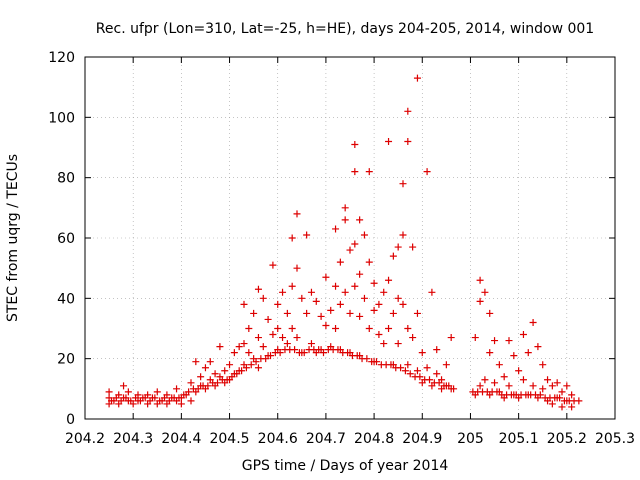 Image resolution: width=640 pixels, height=480 pixels. What do you see at coordinates (66, 179) in the screenshot?
I see `y-tick-label: 80` at bounding box center [66, 179].